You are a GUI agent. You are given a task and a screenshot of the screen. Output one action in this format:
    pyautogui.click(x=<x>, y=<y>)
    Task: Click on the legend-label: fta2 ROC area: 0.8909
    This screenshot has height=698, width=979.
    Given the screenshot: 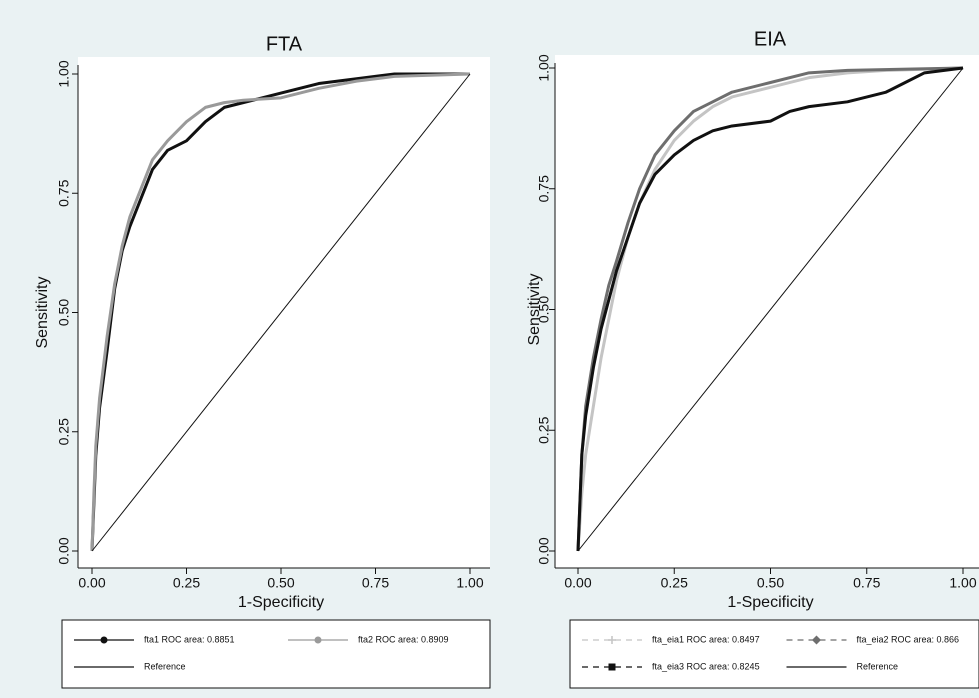 What is the action you would take?
    pyautogui.click(x=403, y=639)
    